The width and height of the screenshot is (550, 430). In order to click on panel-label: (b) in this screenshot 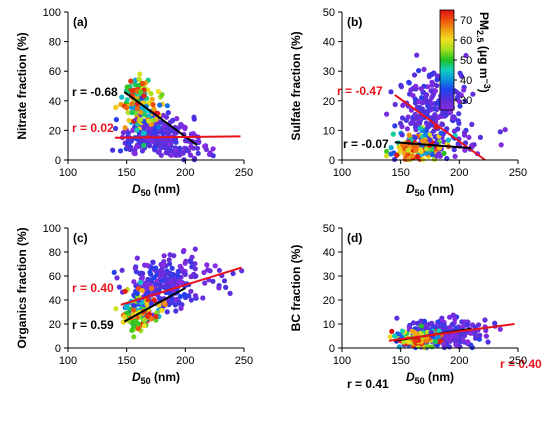, I will do `click(354, 22)`.